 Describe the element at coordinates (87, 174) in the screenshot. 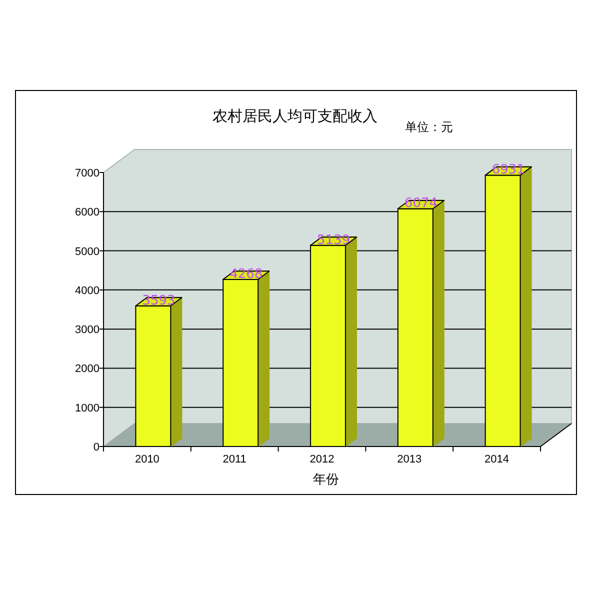

I see `y-tick-label: 7000` at that location.